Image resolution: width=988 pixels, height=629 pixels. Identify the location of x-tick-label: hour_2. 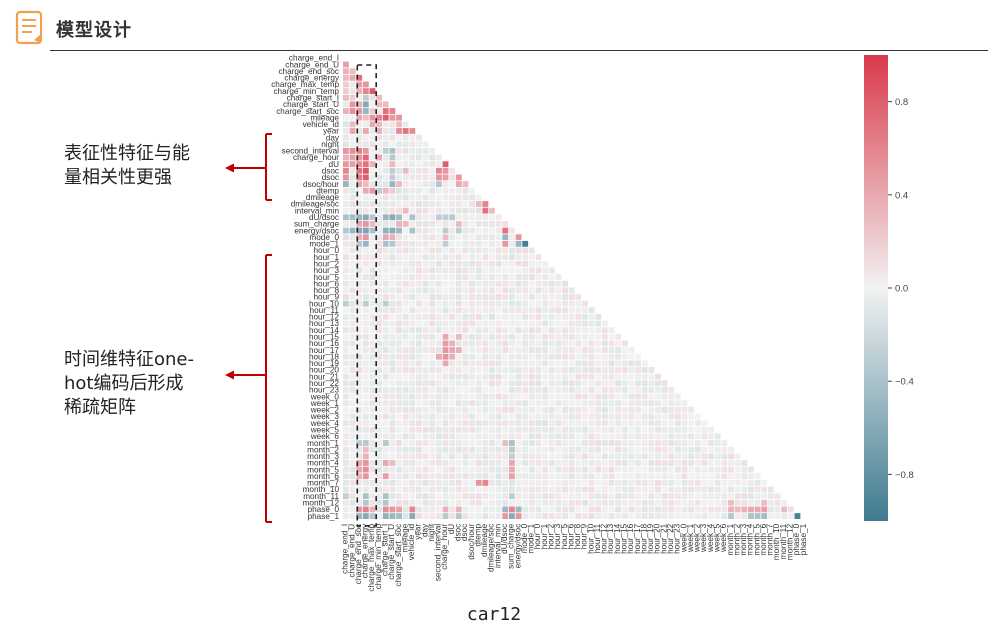
(550, 536).